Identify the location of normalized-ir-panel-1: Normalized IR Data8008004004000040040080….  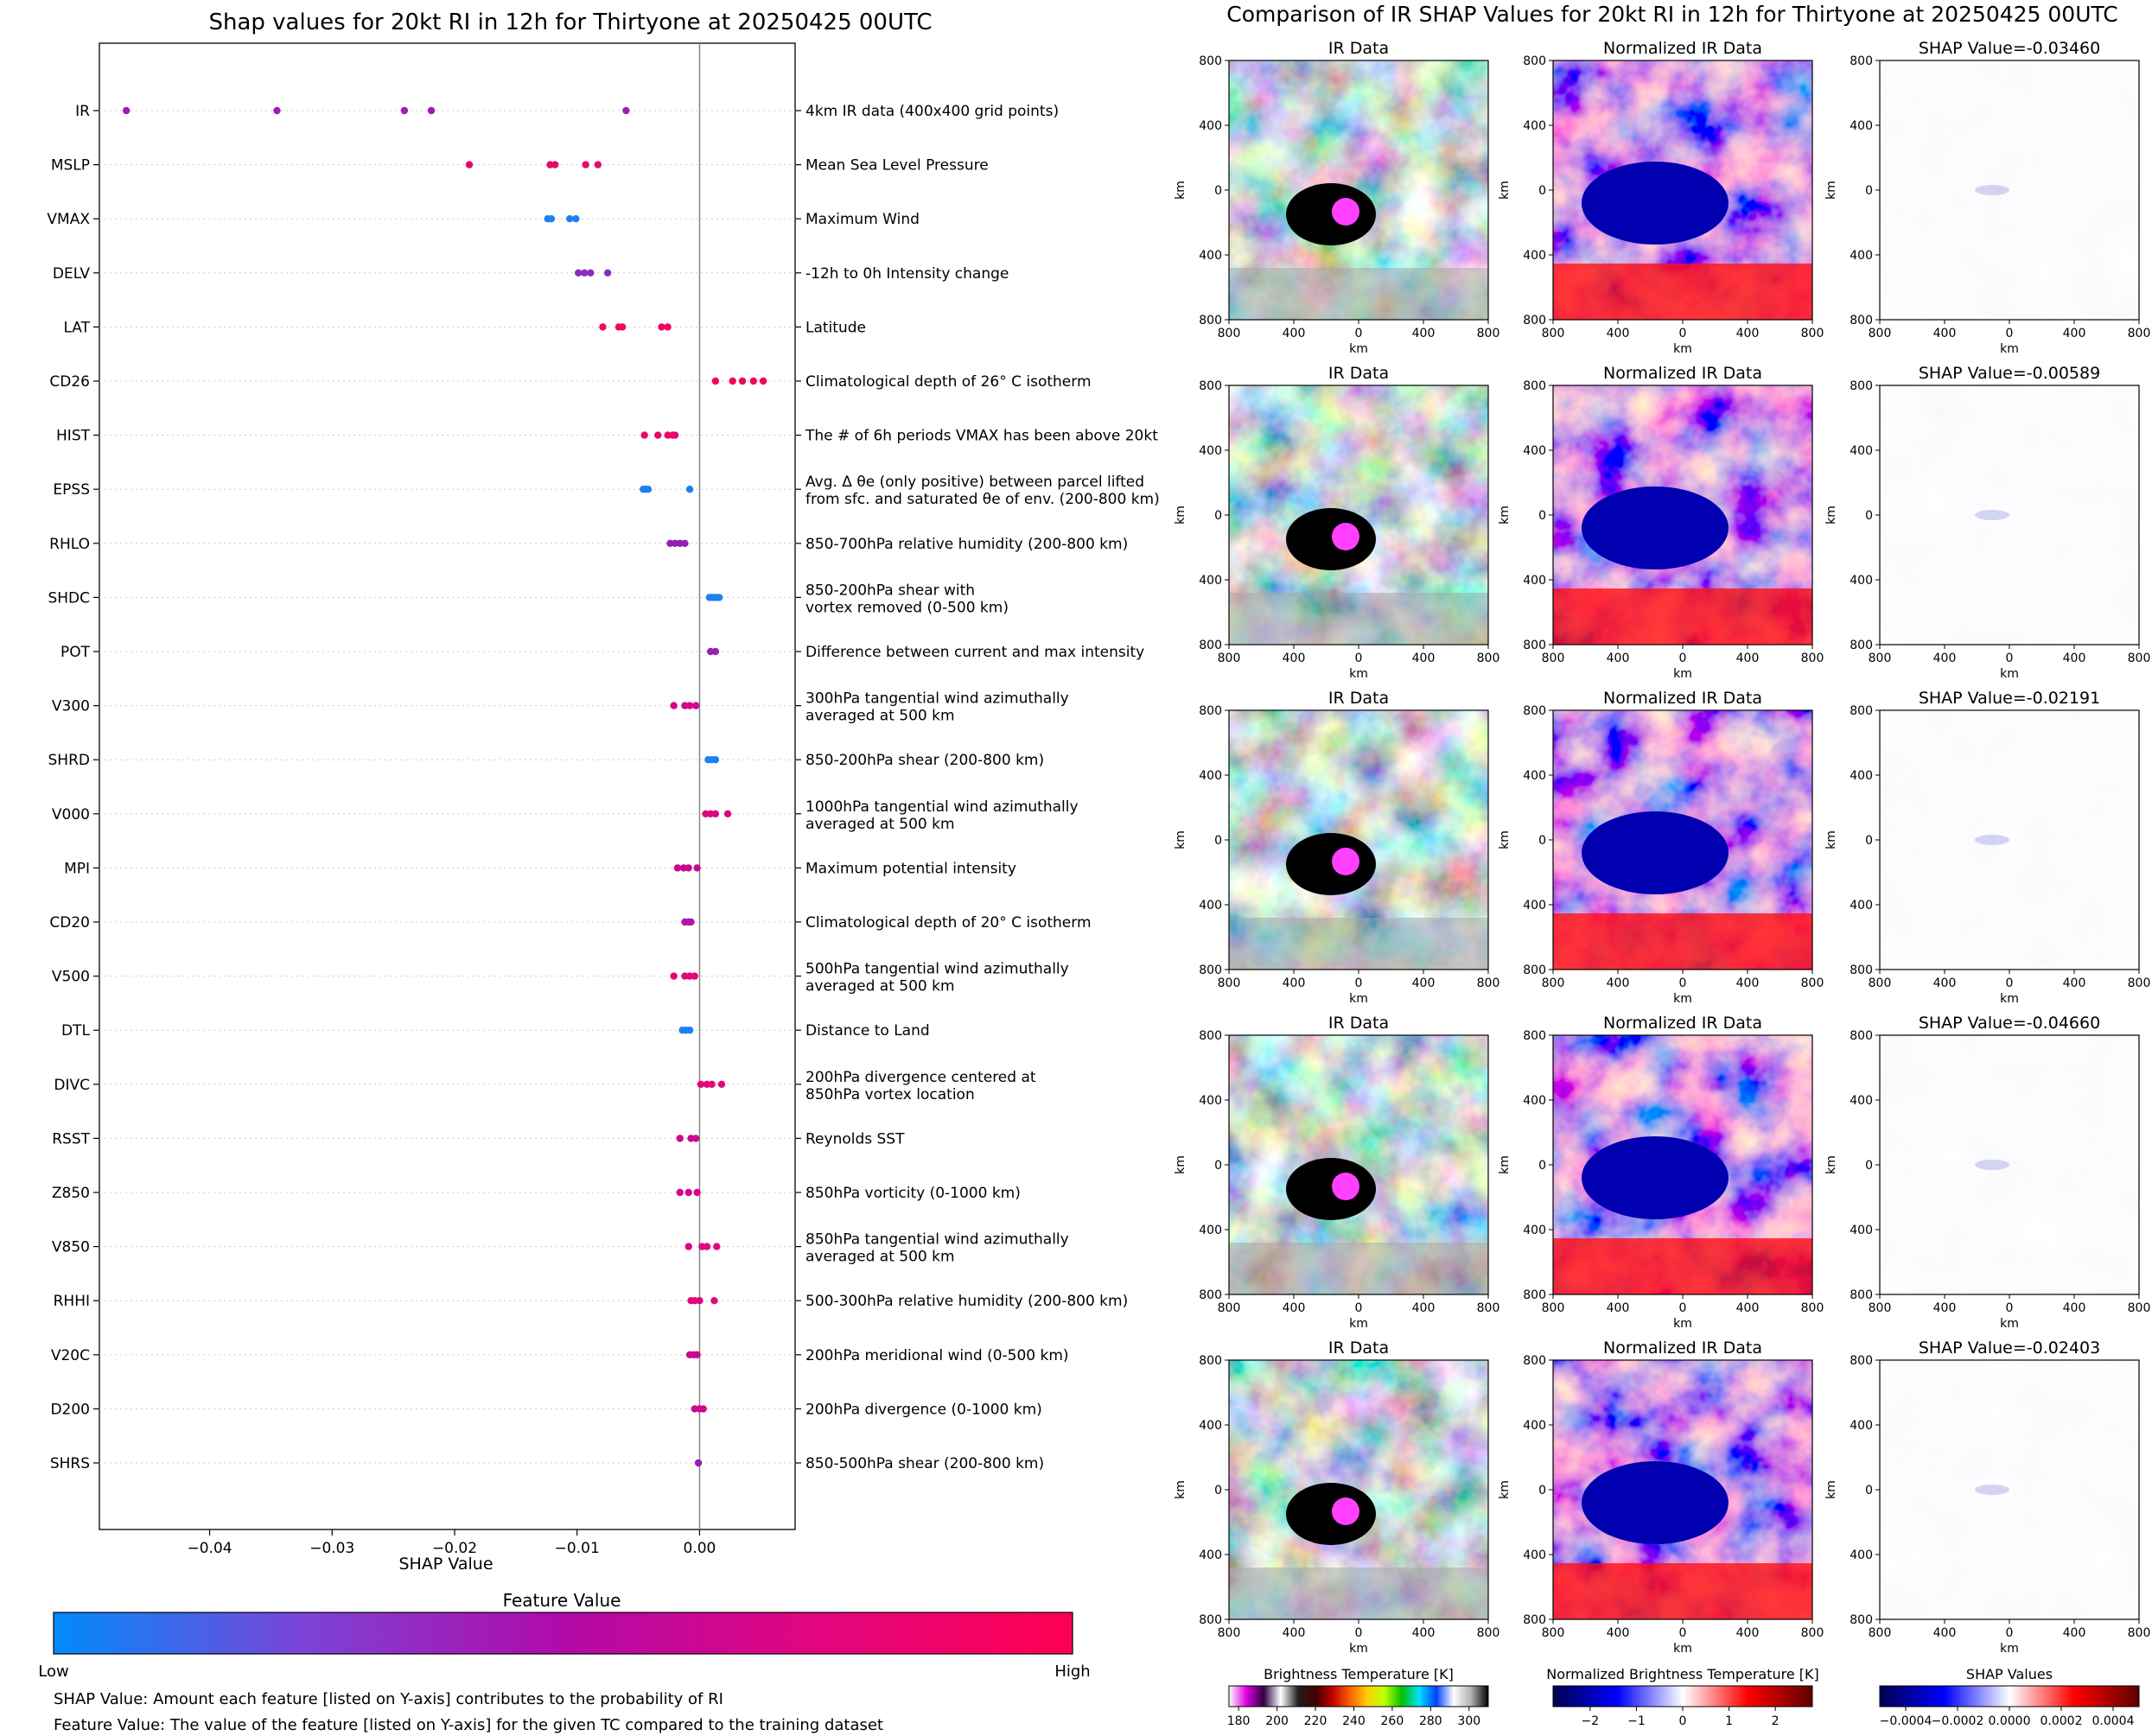
(1661, 197).